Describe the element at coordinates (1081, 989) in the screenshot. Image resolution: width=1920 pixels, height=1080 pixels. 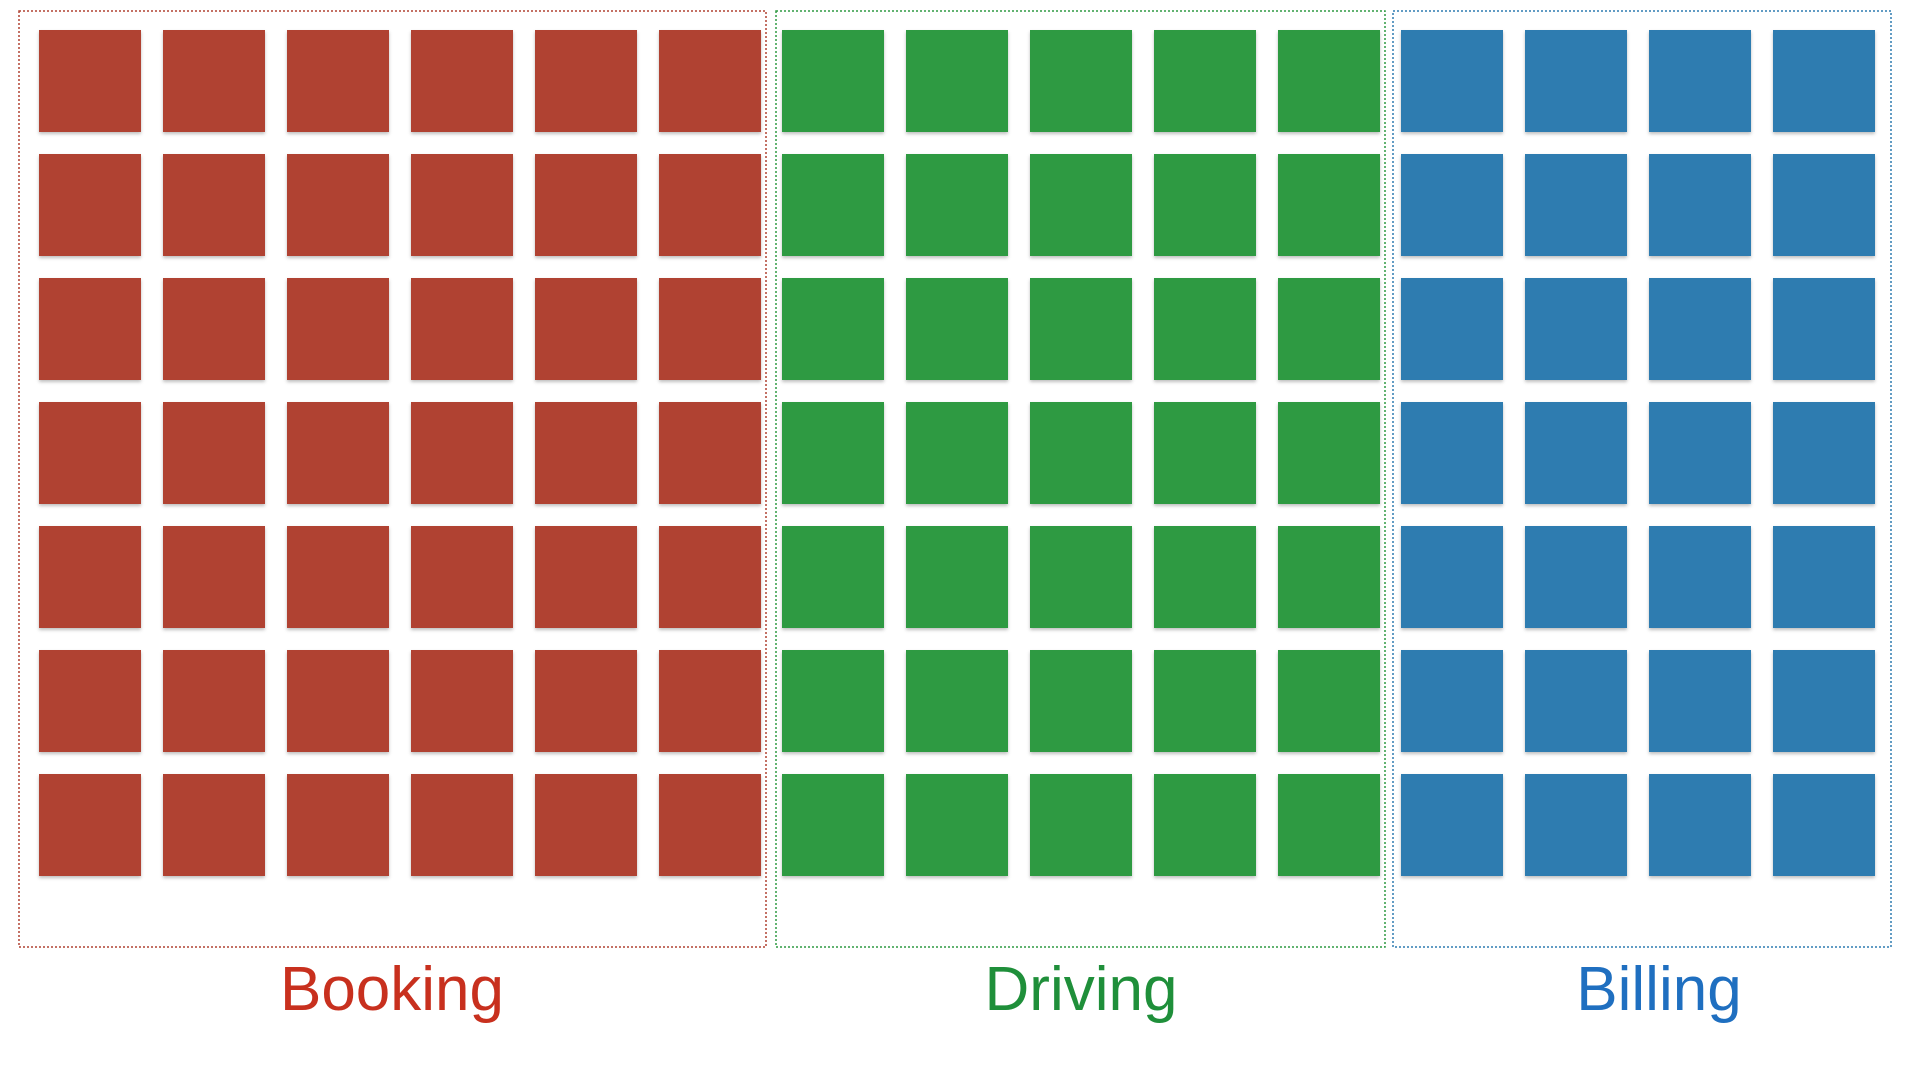
I see `group-label: Driving` at that location.